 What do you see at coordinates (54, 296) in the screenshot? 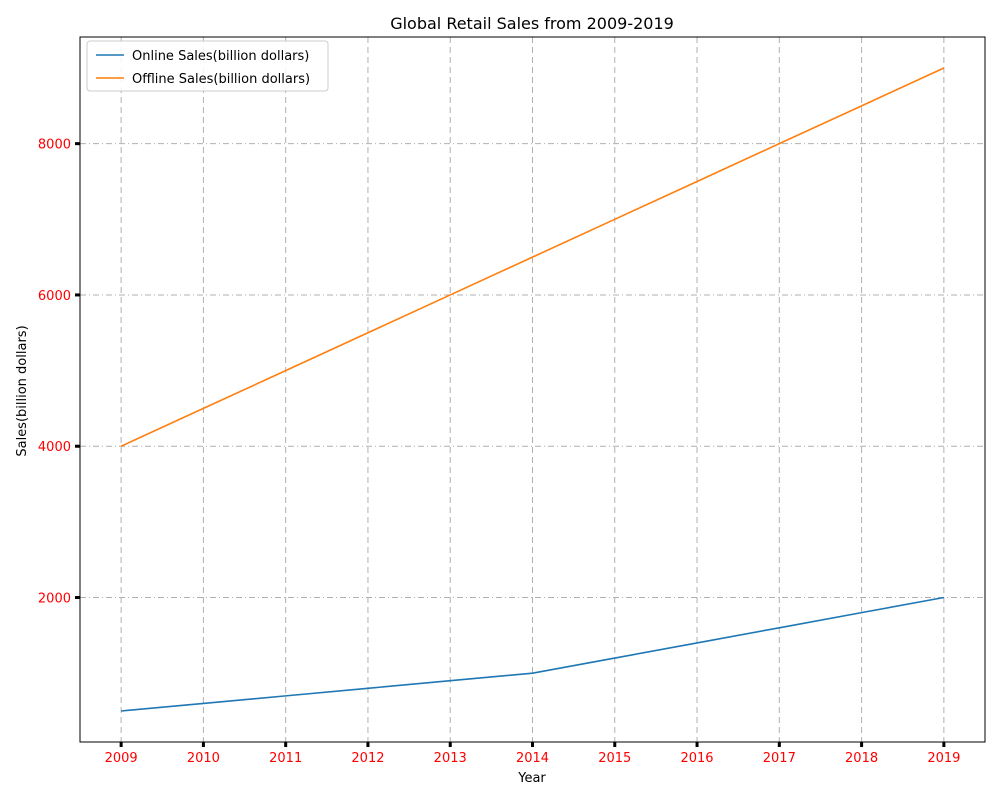
I see `y-tick-label: 6000` at bounding box center [54, 296].